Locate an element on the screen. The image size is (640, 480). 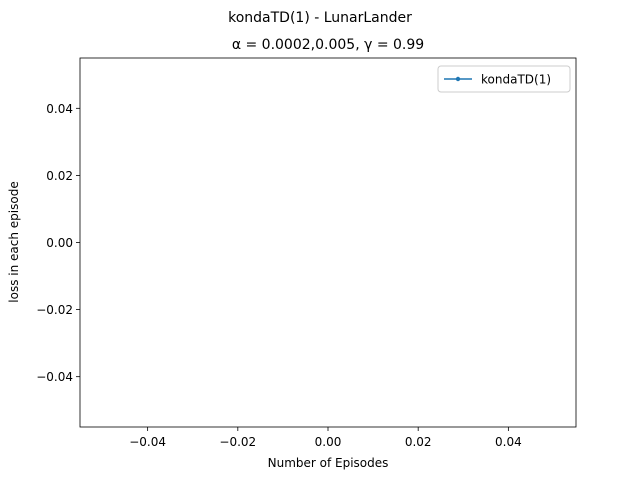
y-axis-label: loss in each episode is located at coordinates (14, 241).